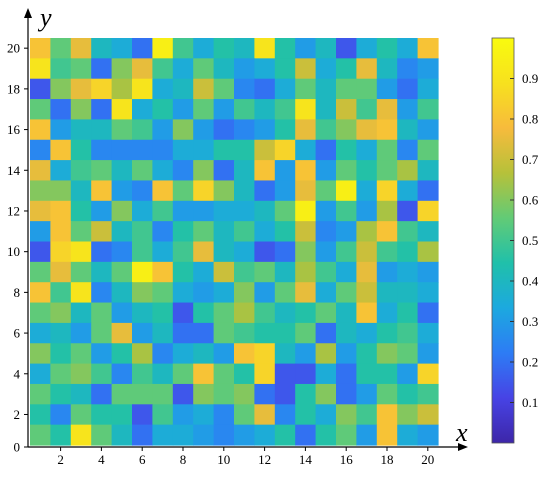  Describe the element at coordinates (530, 200) in the screenshot. I see `colorbar-tick-label: 0.6` at that location.